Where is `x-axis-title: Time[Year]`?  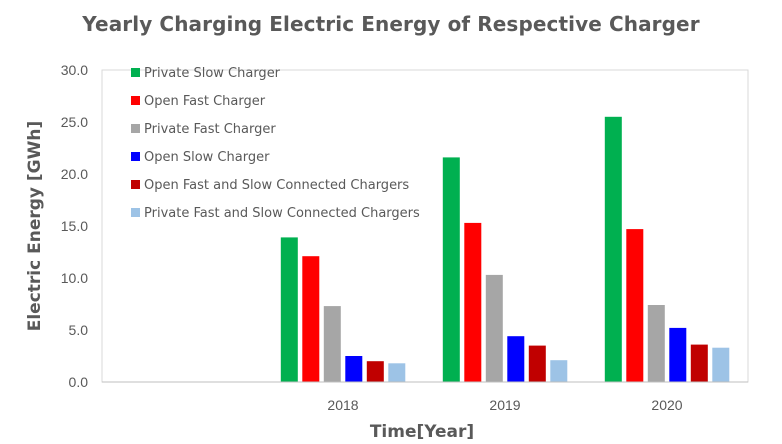
x-axis-title: Time[Year] is located at coordinates (422, 432).